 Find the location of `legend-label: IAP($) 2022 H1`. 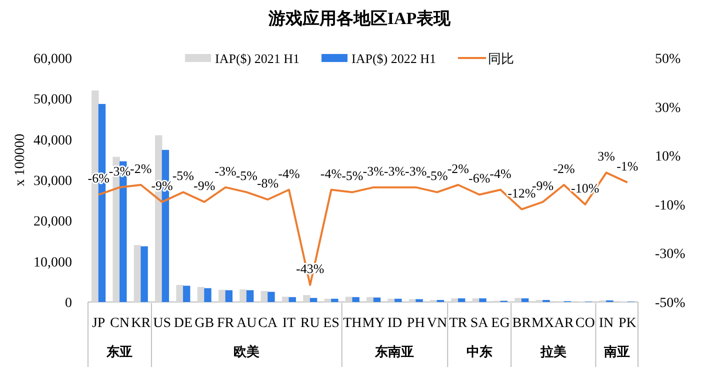

legend-label: IAP($) 2022 H1 is located at coordinates (394, 58).